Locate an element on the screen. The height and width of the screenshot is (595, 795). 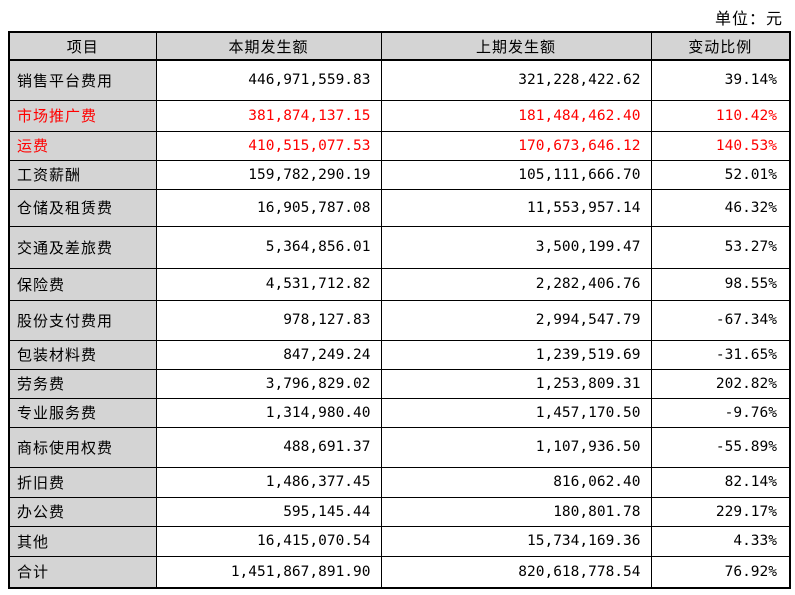
change-ratio-cell: 98.55% is located at coordinates (720, 284).